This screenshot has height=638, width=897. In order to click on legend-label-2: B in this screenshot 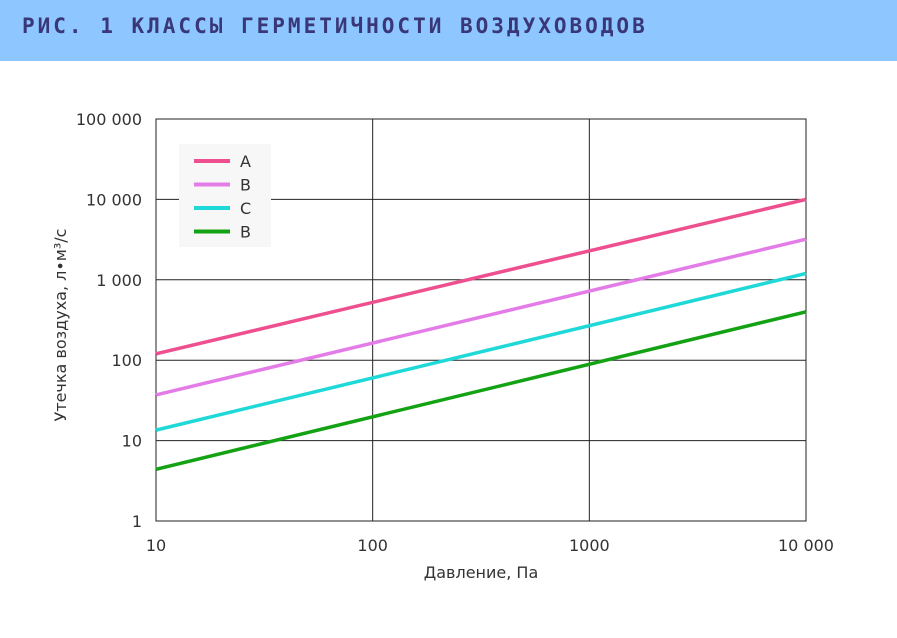, I will do `click(245, 185)`.